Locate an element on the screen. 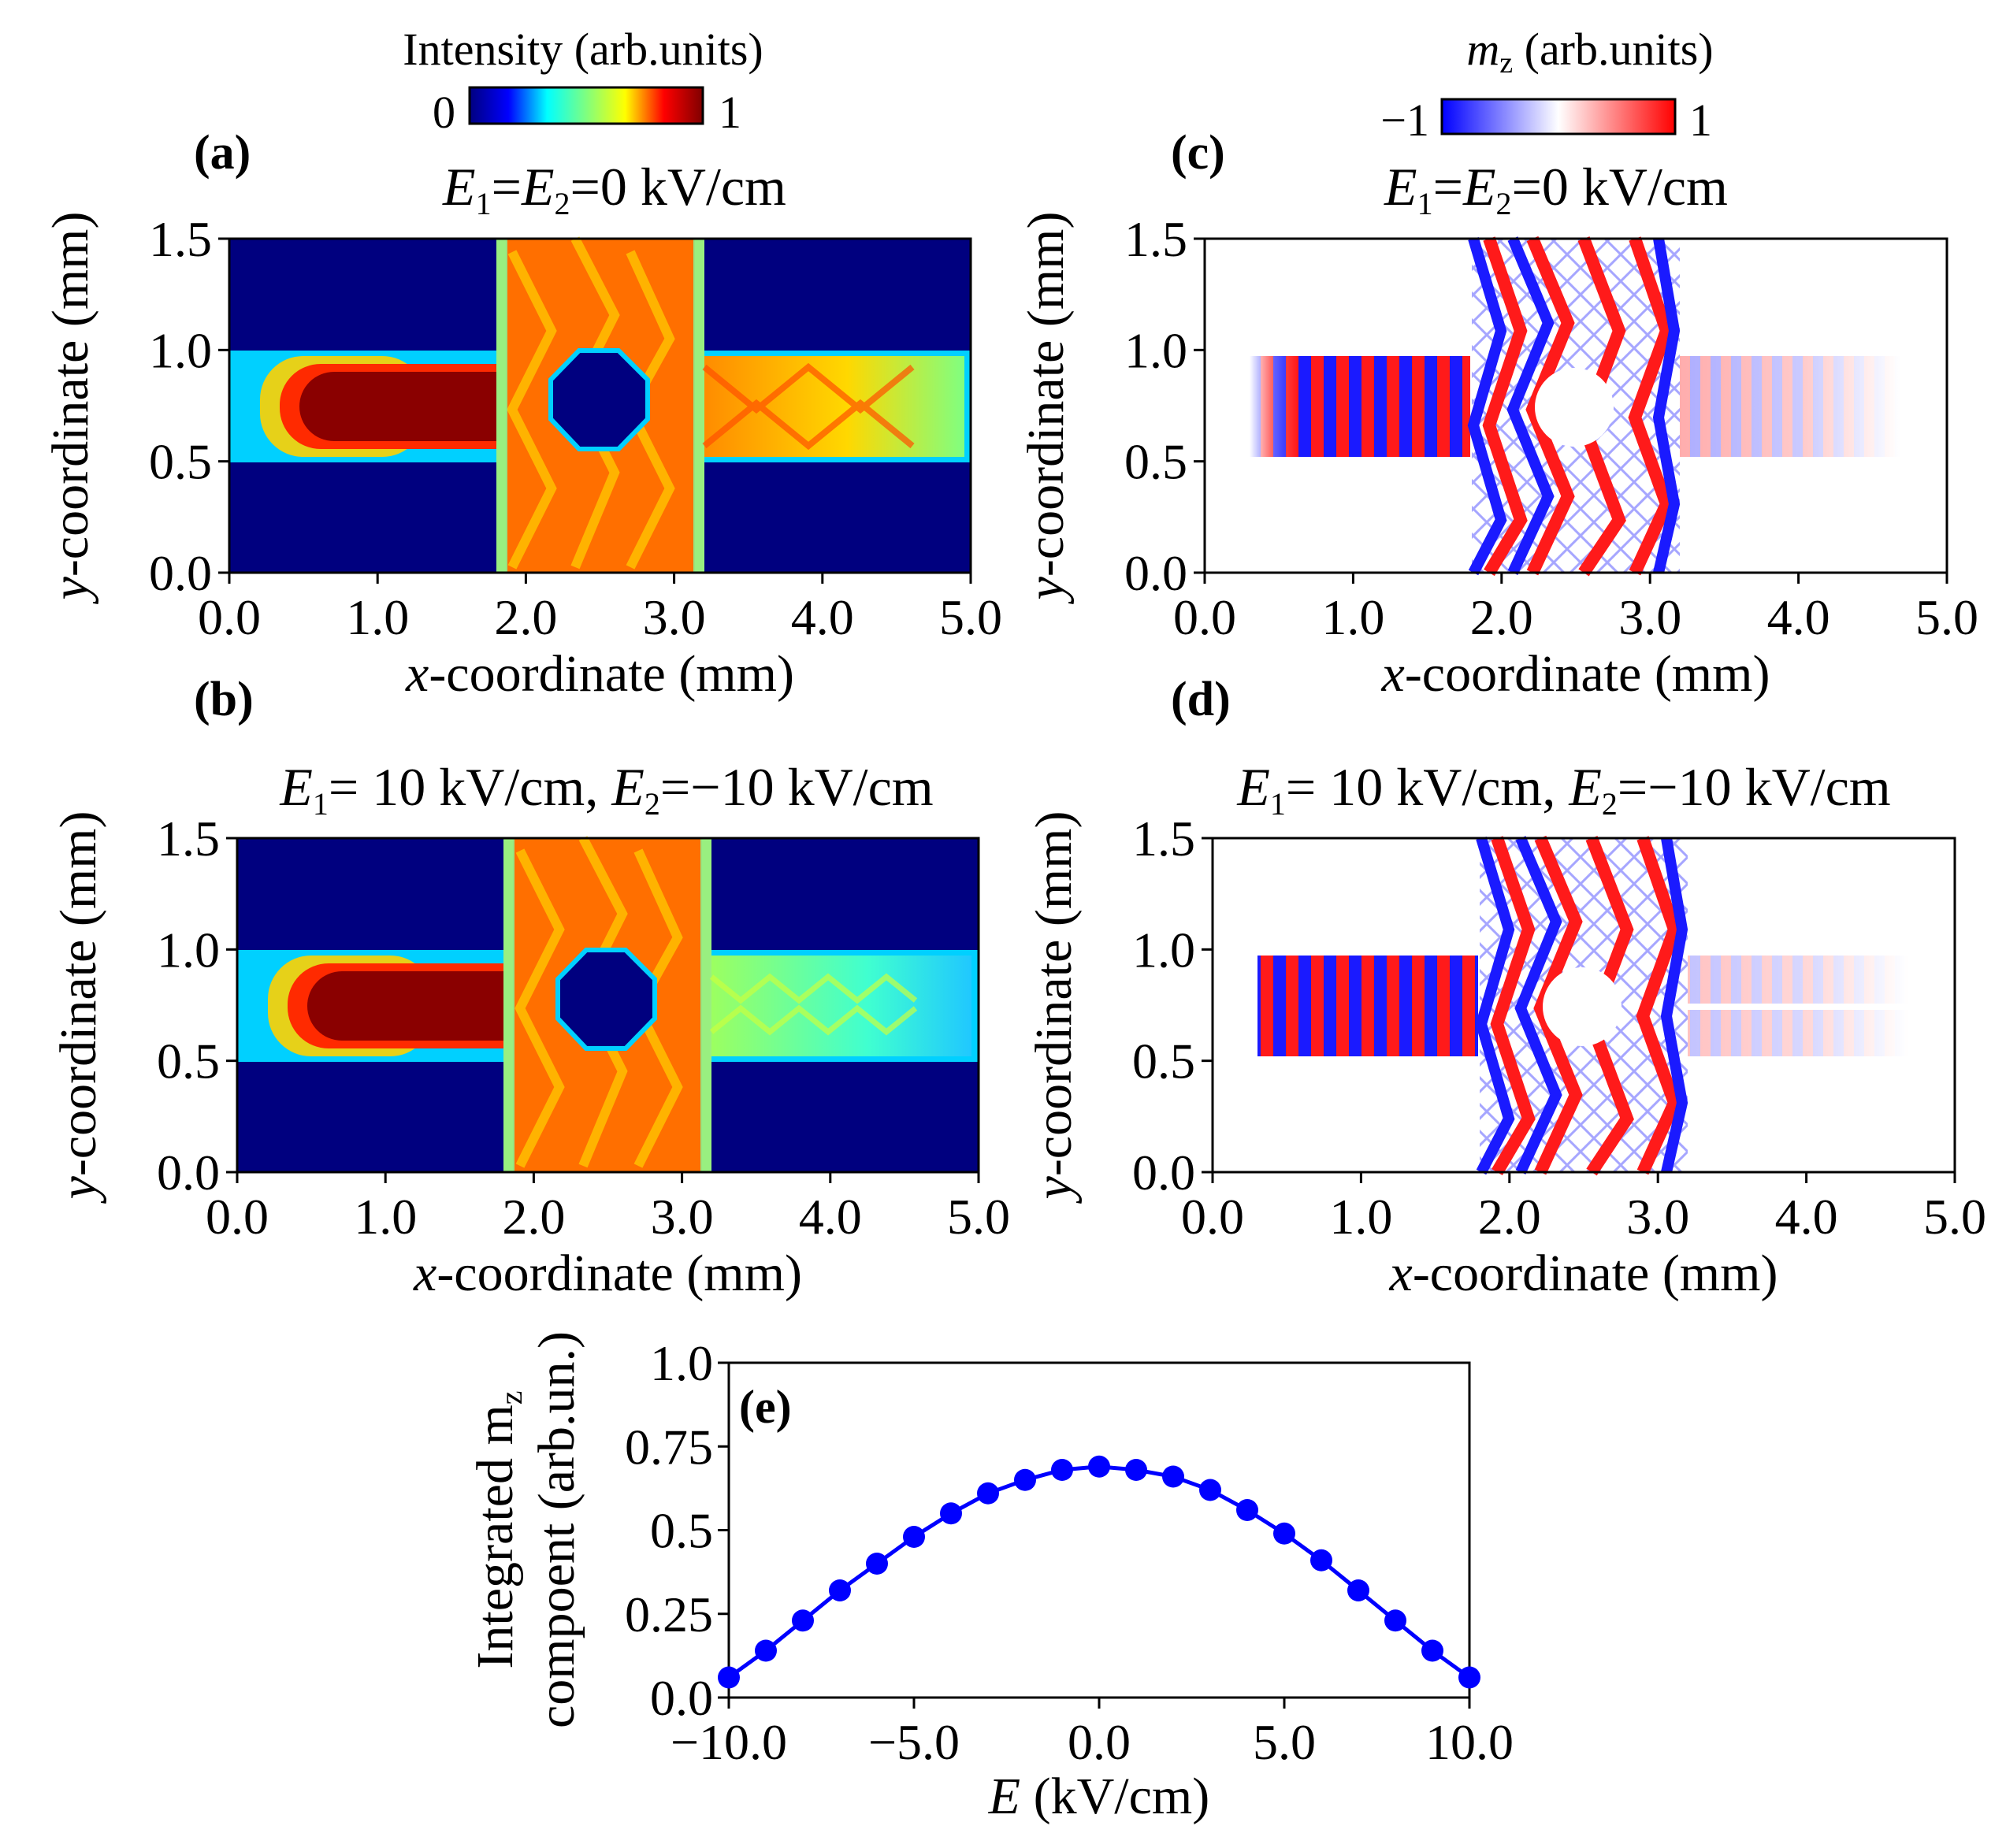 This screenshot has height=1848, width=2006. panel-a-title: E1=E2=0 kV/cm is located at coordinates (614, 189).